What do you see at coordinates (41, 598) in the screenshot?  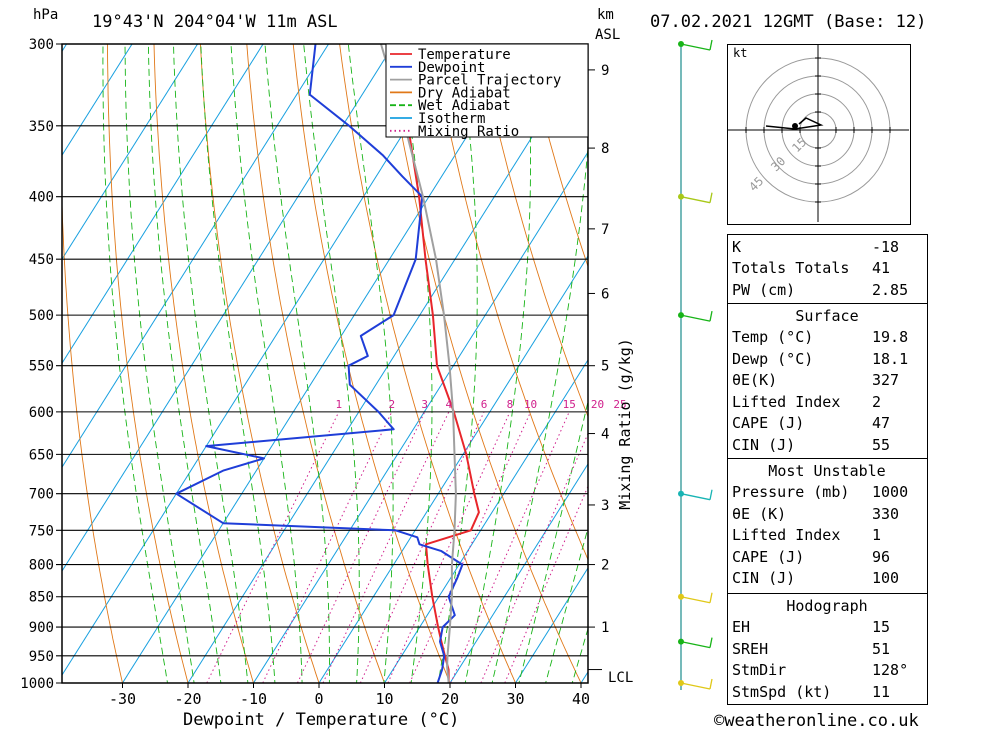 I see `pressure-tick-label: 850` at bounding box center [41, 598].